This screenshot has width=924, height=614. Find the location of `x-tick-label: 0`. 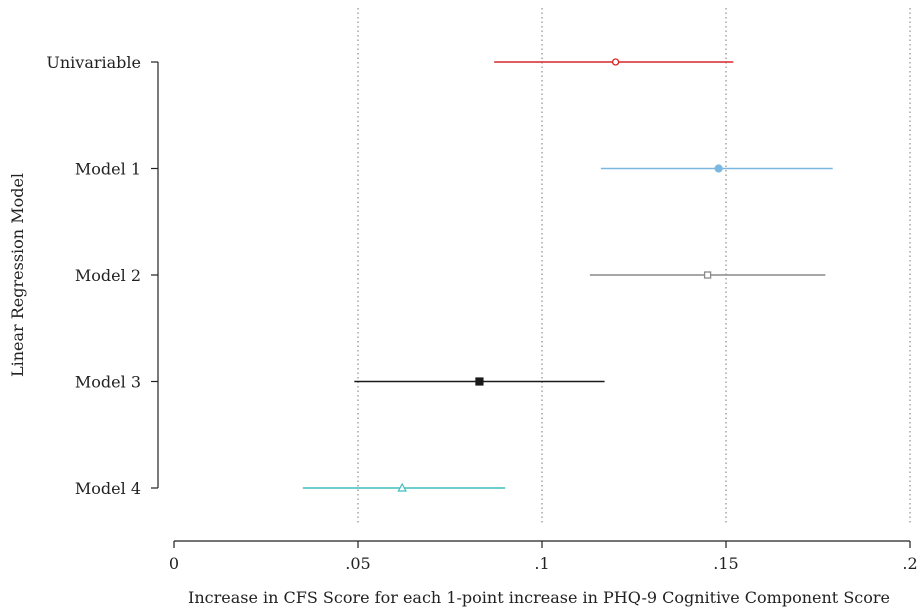

x-tick-label: 0 is located at coordinates (174, 563).